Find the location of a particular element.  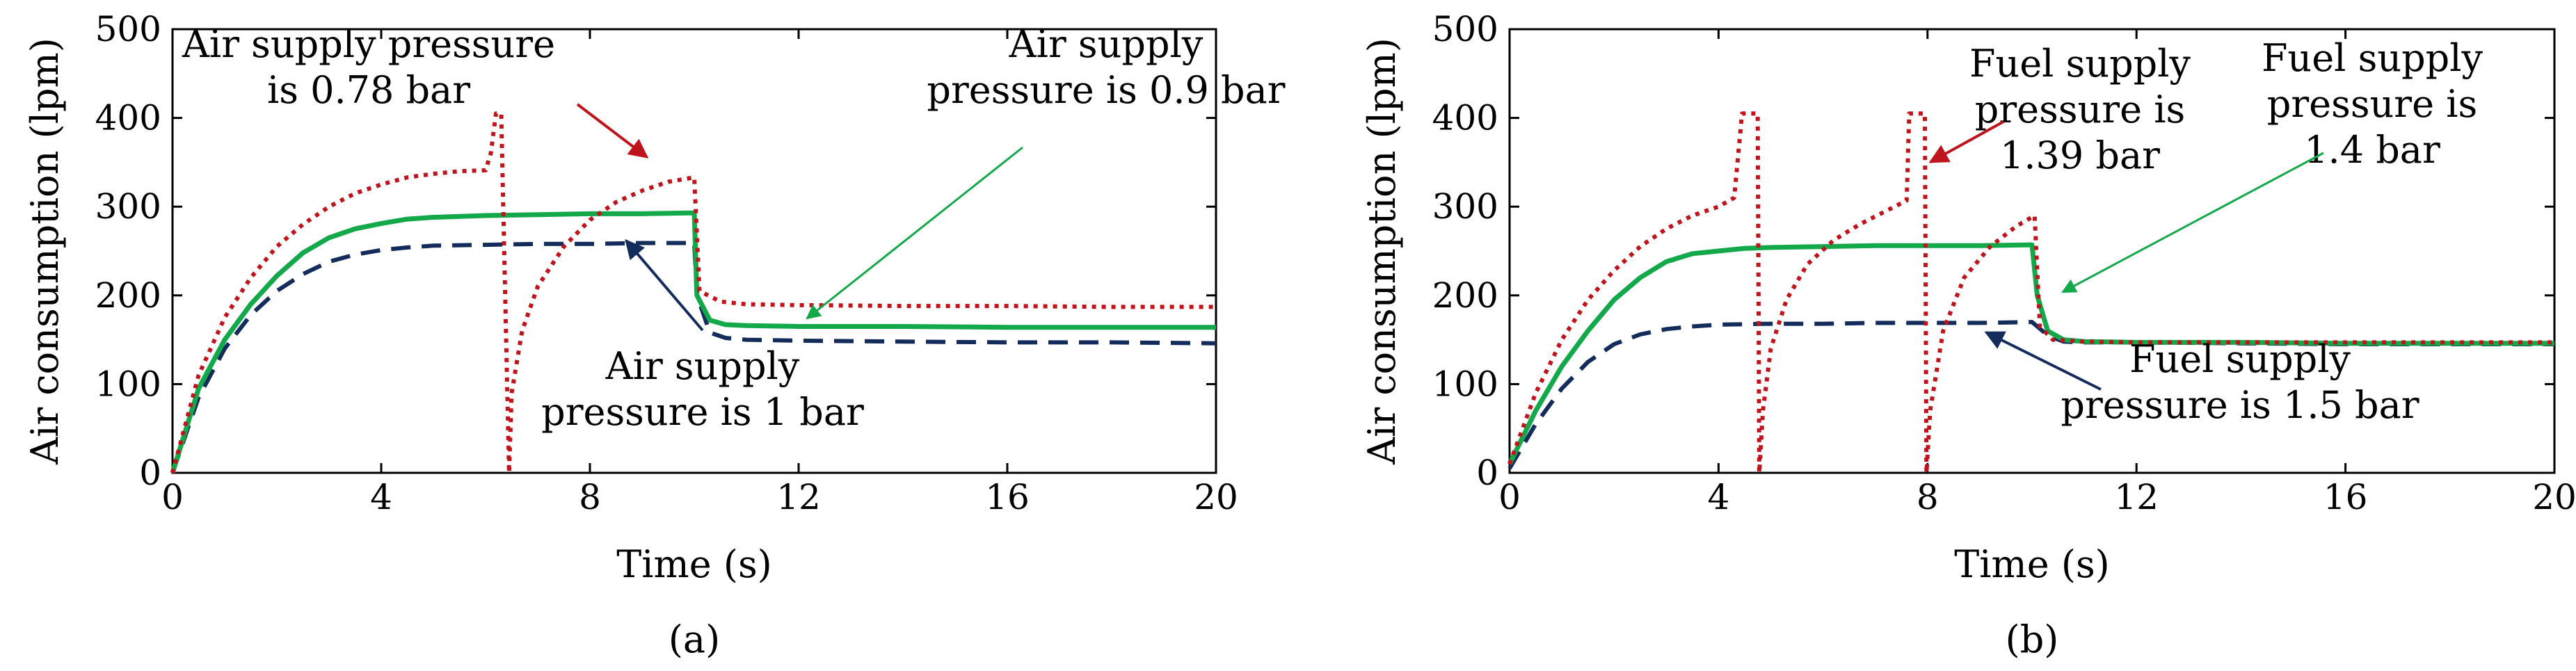

annotation-text: Air supply pressure is 0.78 bar is located at coordinates (368, 67).